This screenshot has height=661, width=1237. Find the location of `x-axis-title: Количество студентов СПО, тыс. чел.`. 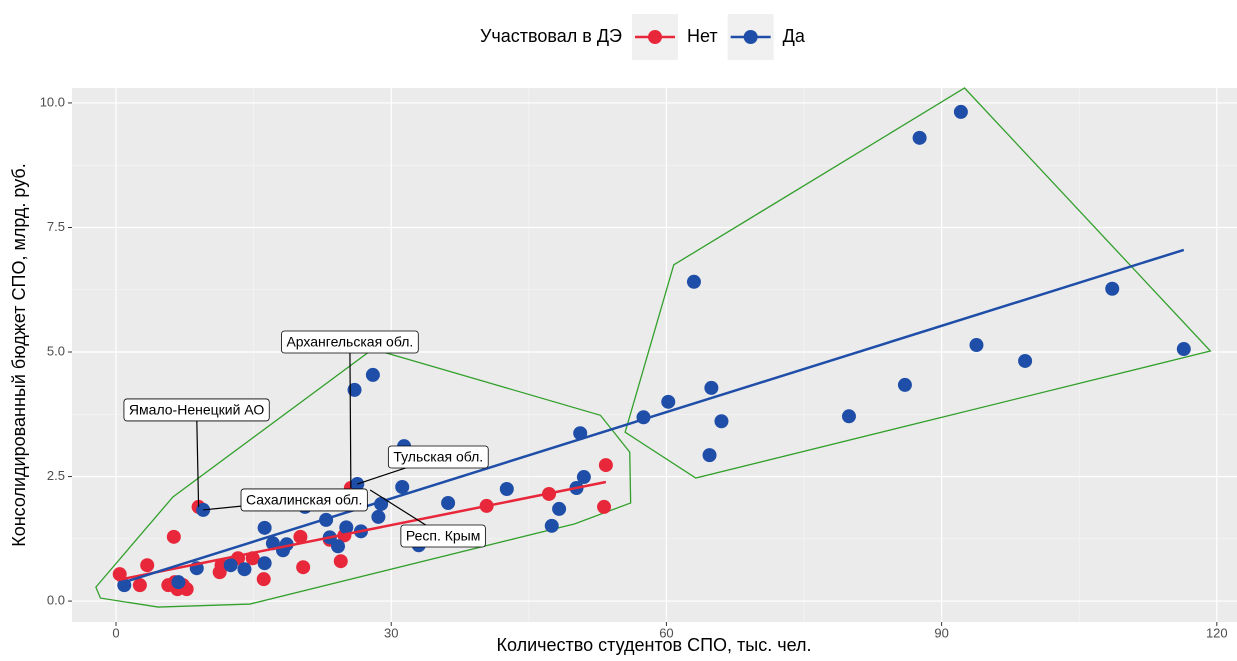

x-axis-title: Количество студентов СПО, тыс. чел. is located at coordinates (654, 645).